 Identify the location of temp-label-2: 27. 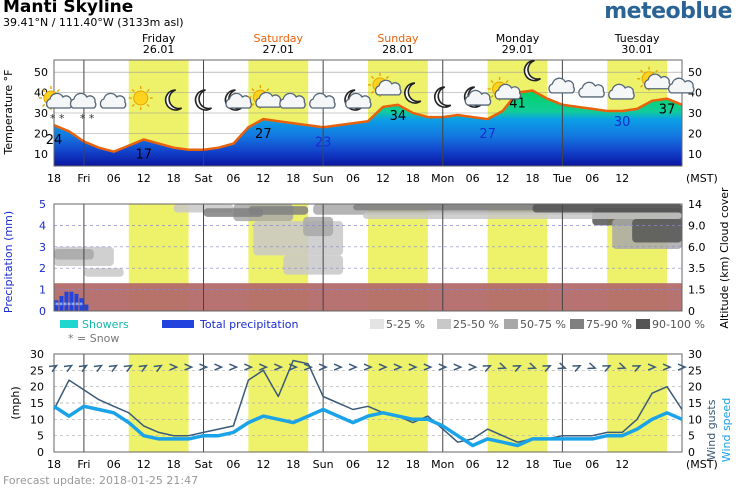
(263, 134).